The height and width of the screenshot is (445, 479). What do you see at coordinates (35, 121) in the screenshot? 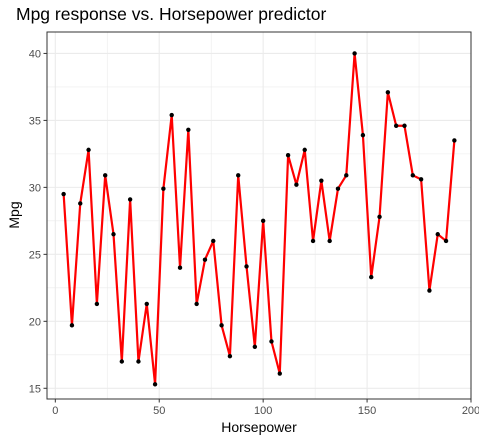
I see `y-tick-label: 35` at bounding box center [35, 121].